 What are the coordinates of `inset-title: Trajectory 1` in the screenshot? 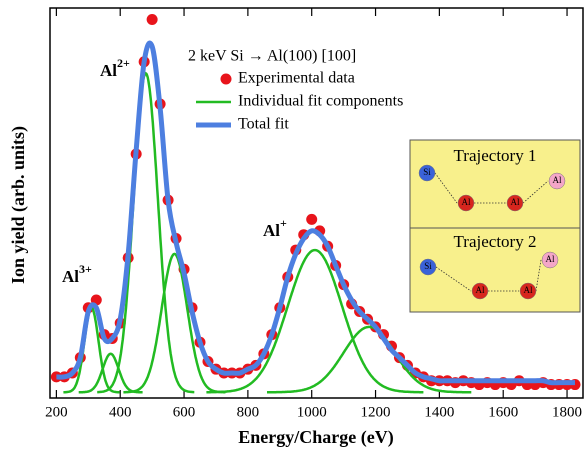 It's located at (495, 155).